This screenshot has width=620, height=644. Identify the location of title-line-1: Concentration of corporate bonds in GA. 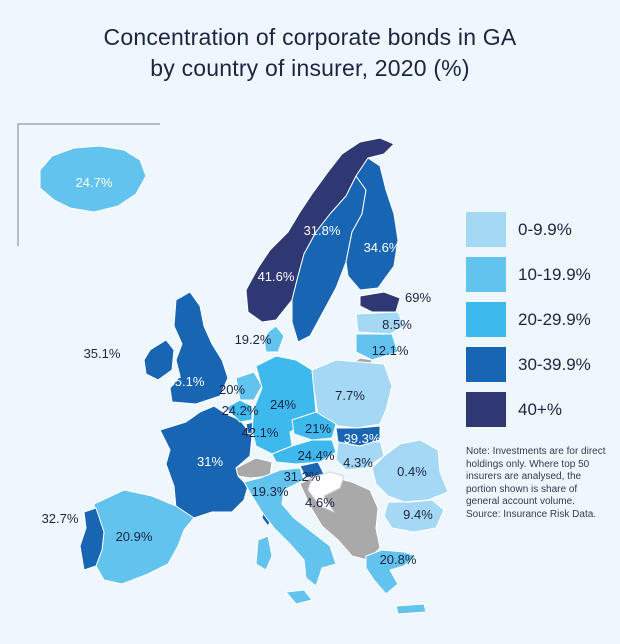
(310, 37).